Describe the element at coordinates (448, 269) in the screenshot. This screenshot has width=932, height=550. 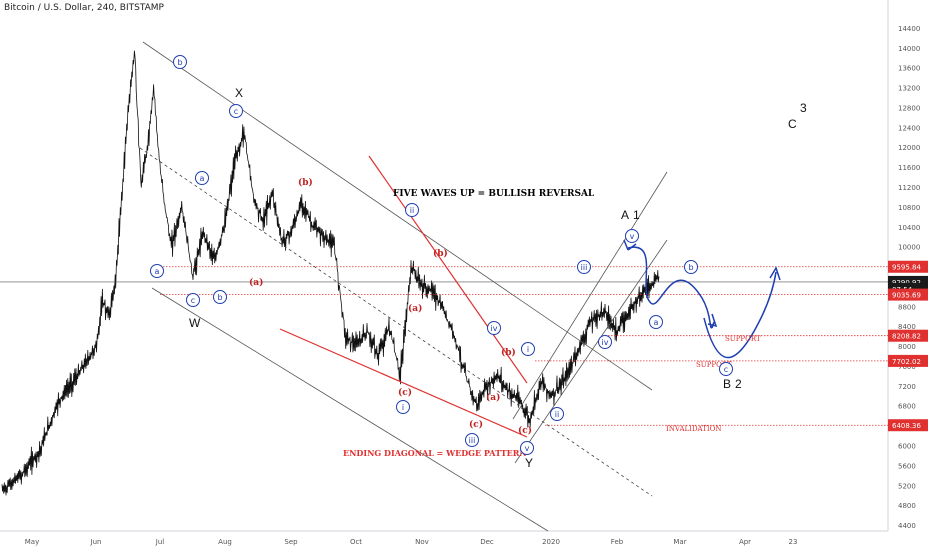
I see `red-upper-wedge` at that location.